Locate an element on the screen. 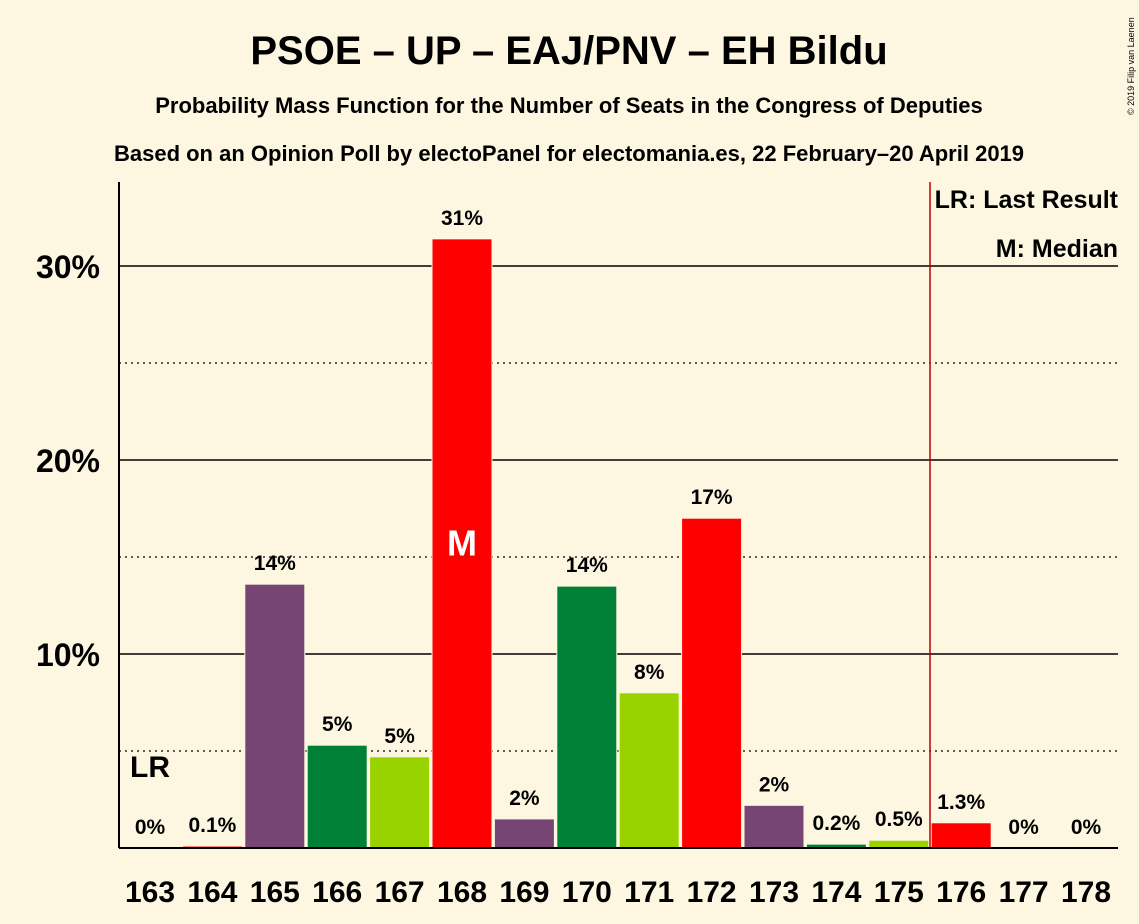  x-tick-label: 173 is located at coordinates (774, 892).